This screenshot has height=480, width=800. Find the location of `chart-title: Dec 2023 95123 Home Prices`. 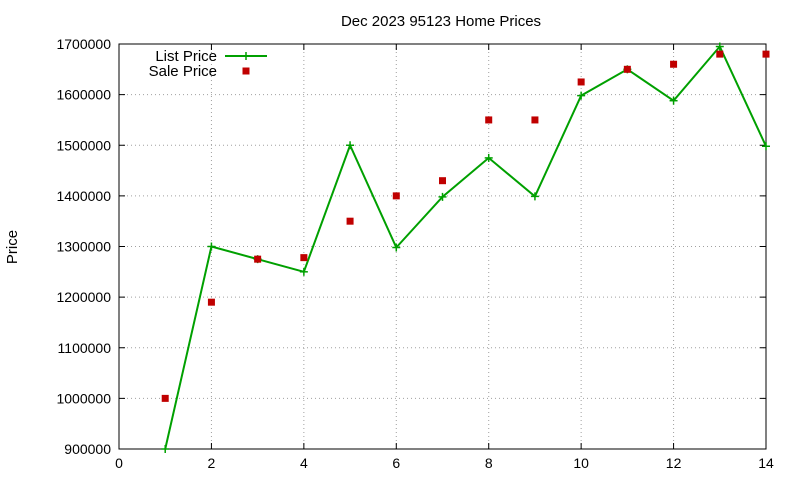

chart-title: Dec 2023 95123 Home Prices is located at coordinates (441, 21).